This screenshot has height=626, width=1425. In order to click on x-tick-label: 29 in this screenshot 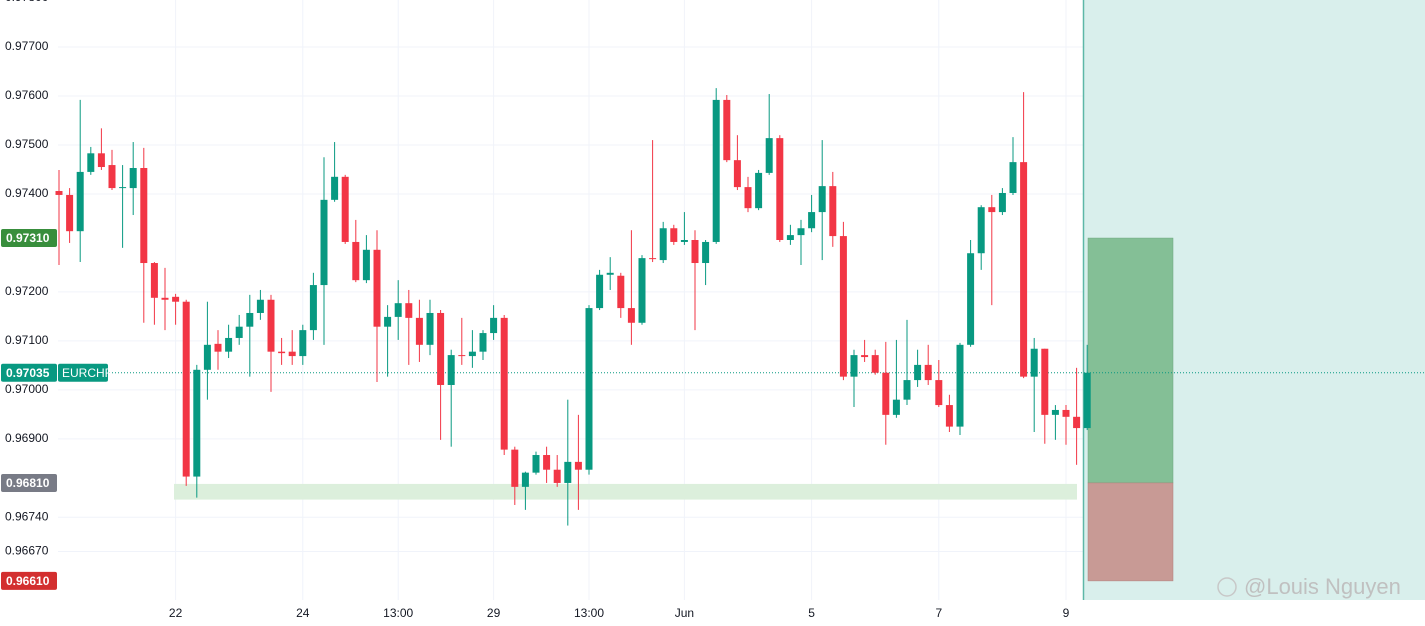, I will do `click(494, 613)`.